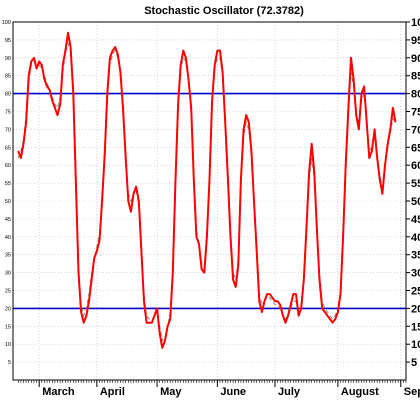 This screenshot has width=420, height=400. What do you see at coordinates (8, 345) in the screenshot?
I see `y-tick-label-left: 10` at bounding box center [8, 345].